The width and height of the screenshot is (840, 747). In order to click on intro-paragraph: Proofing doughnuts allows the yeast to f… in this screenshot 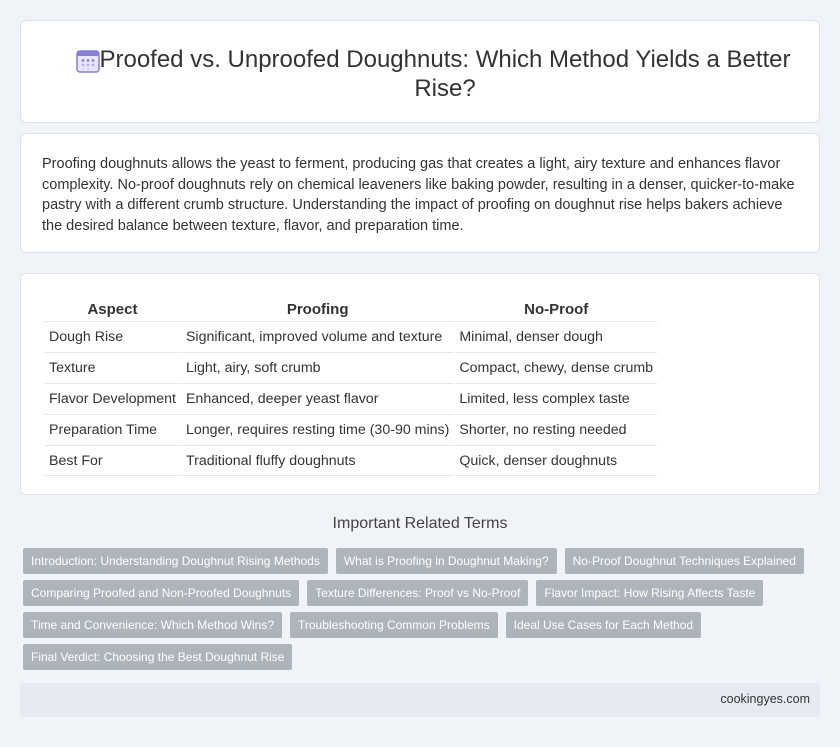, I will do `click(418, 195)`.